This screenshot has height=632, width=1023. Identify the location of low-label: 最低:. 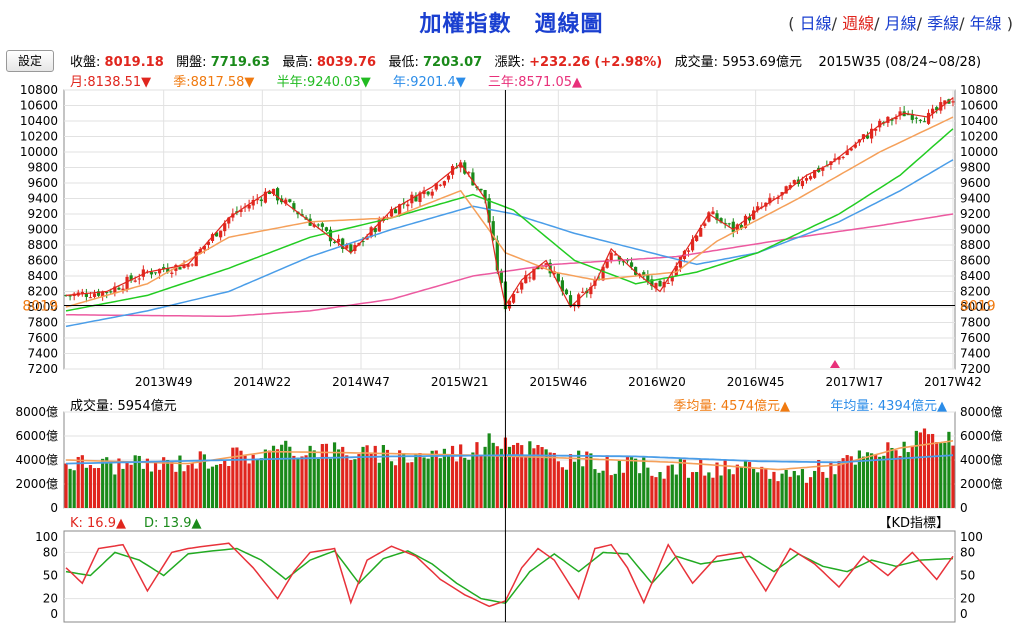
(403, 62).